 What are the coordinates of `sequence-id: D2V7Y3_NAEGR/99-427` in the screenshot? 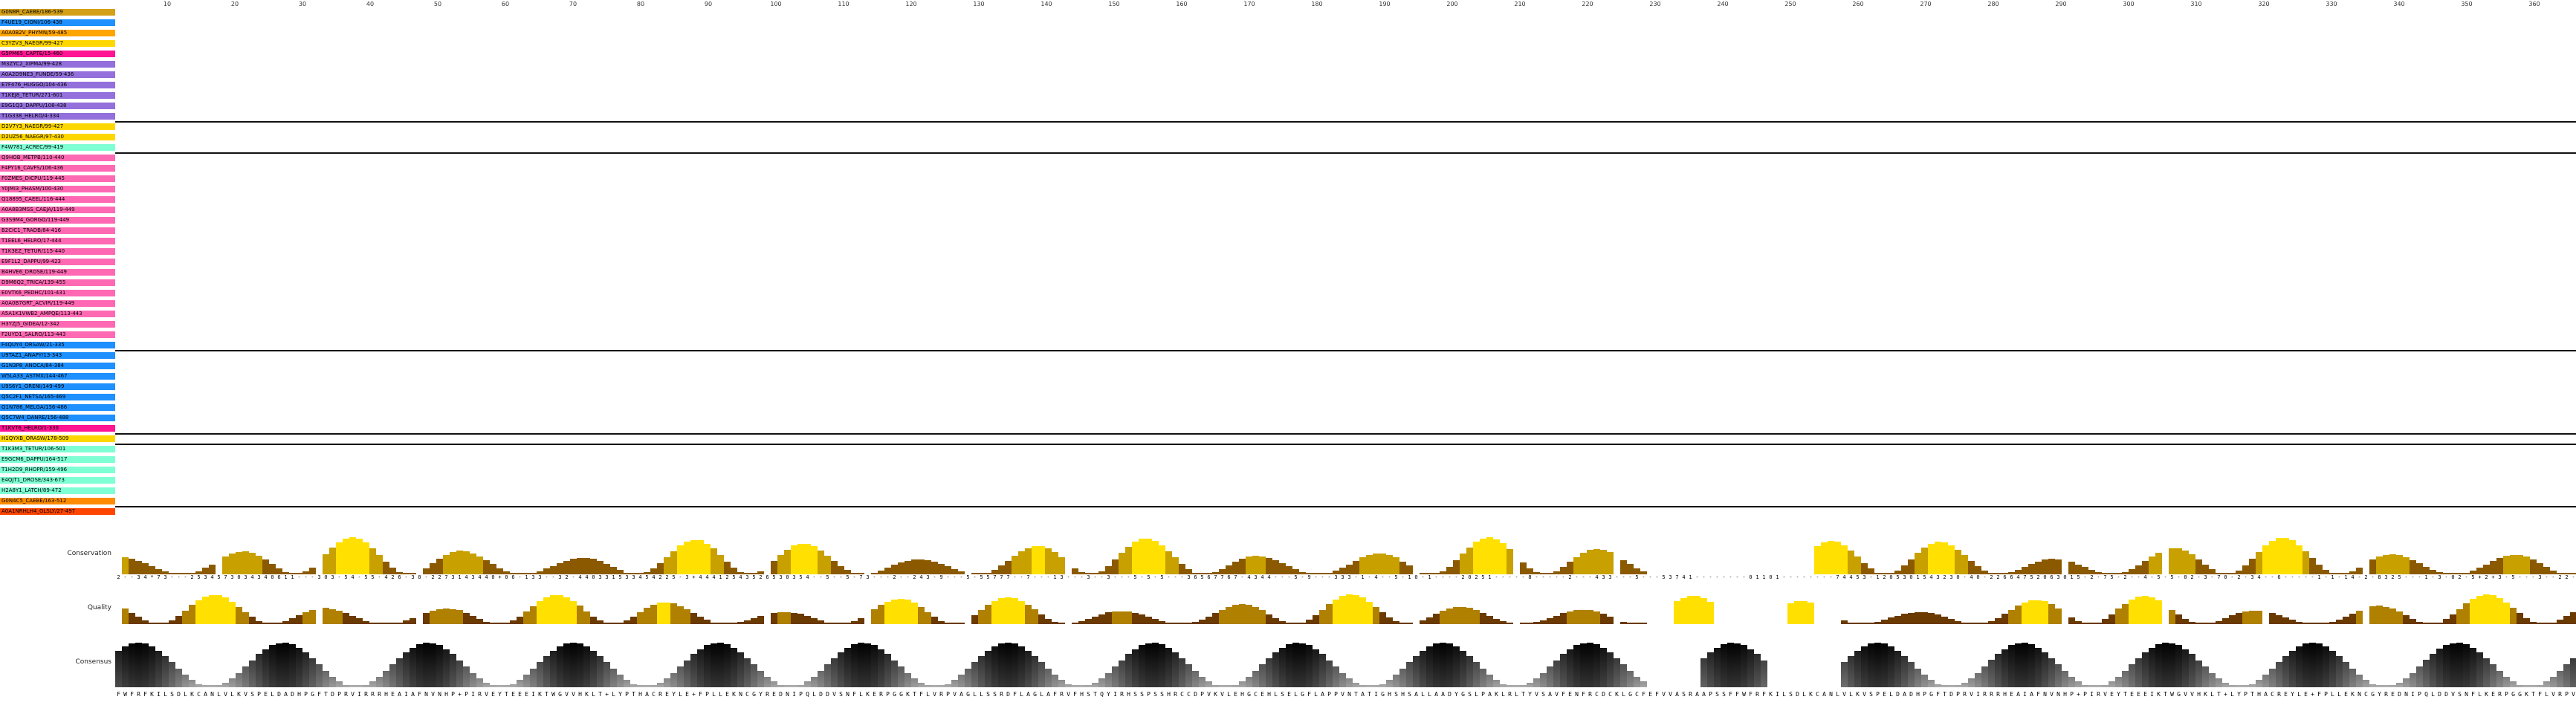 It's located at (57, 127).